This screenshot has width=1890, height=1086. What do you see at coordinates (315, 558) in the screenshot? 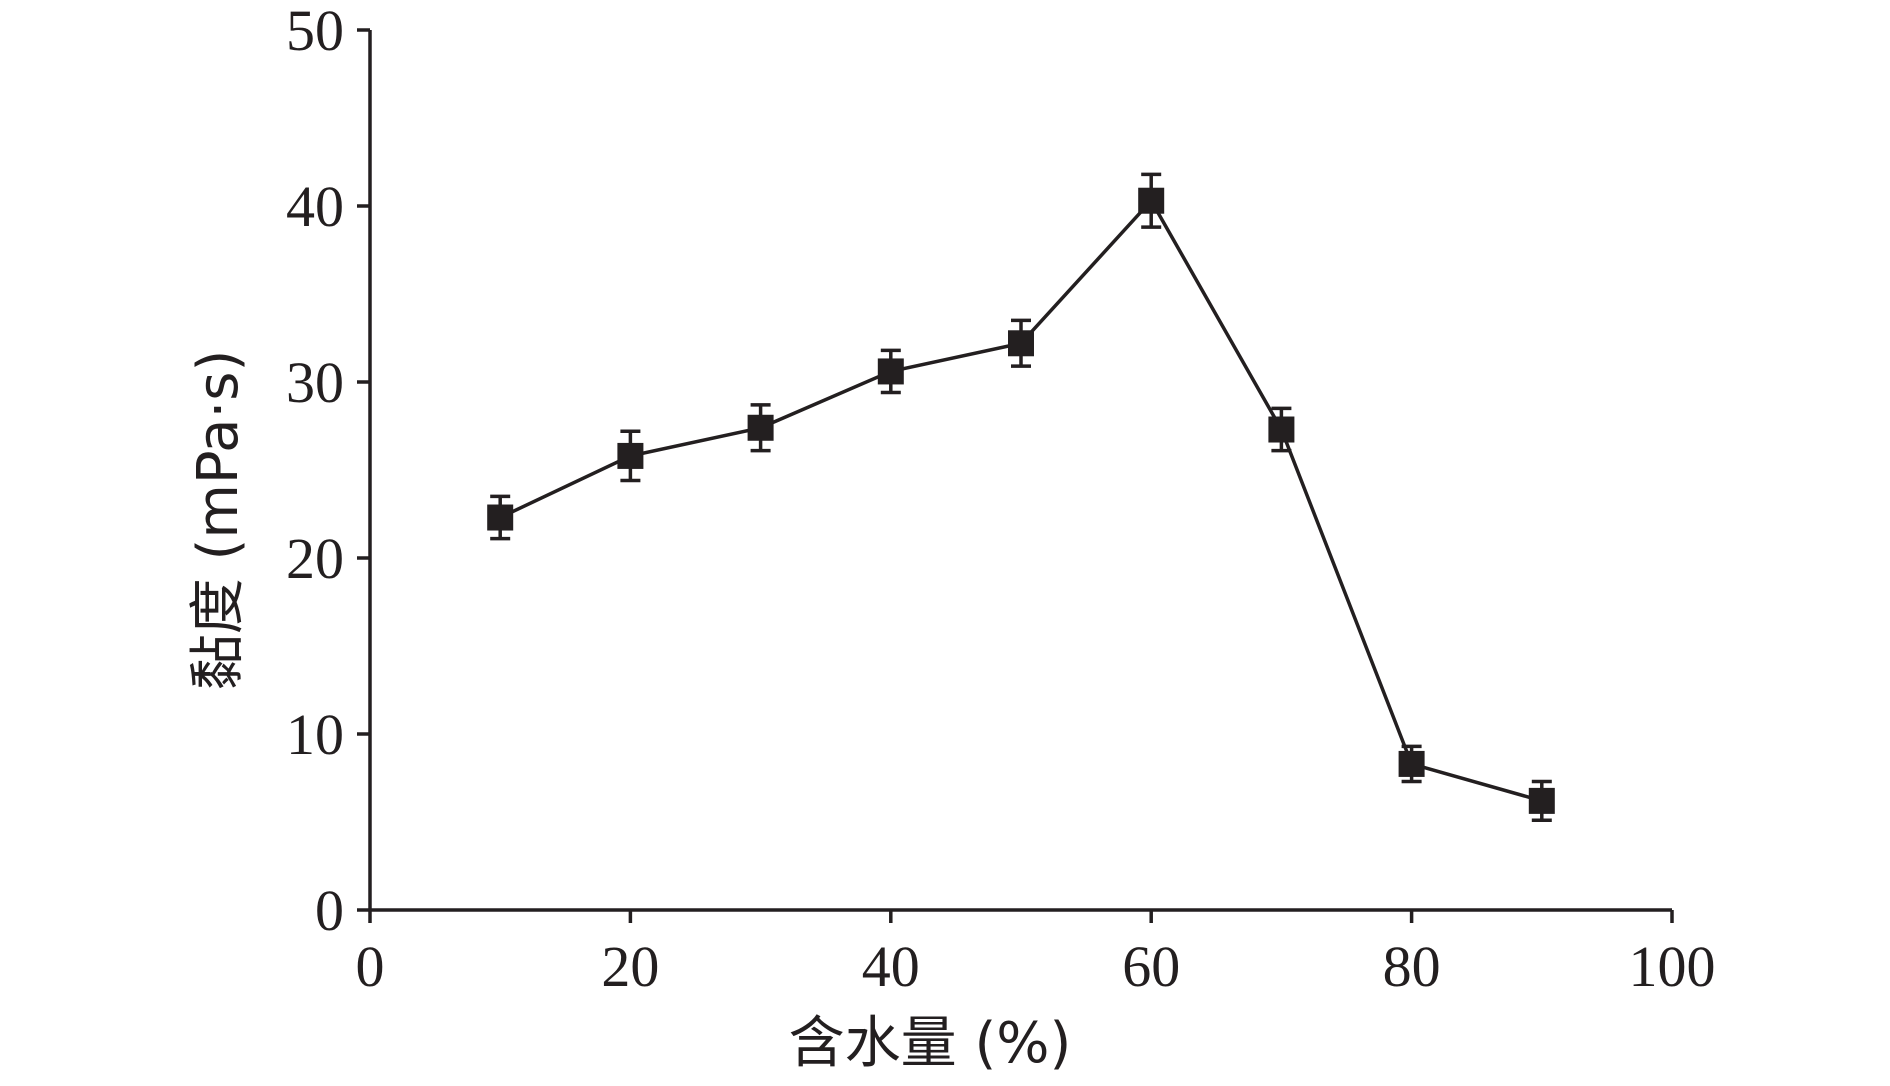
I see `y-tick-label: 20` at bounding box center [315, 558].